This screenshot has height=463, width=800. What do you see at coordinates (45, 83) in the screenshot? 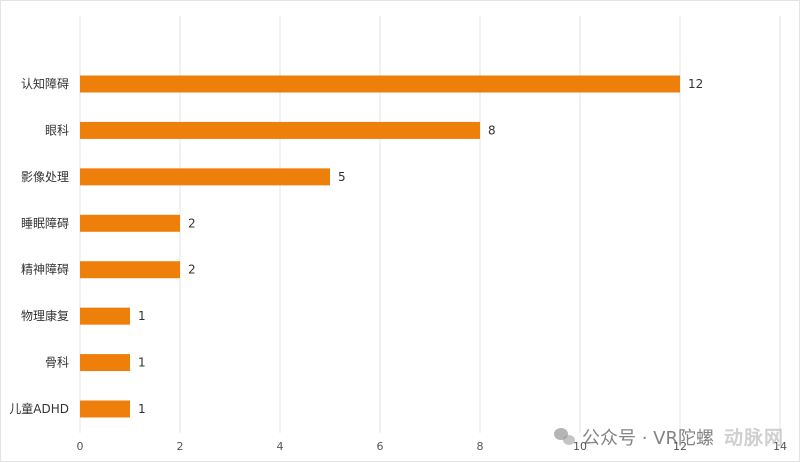
I see `category-label: 认知障碍` at bounding box center [45, 83].